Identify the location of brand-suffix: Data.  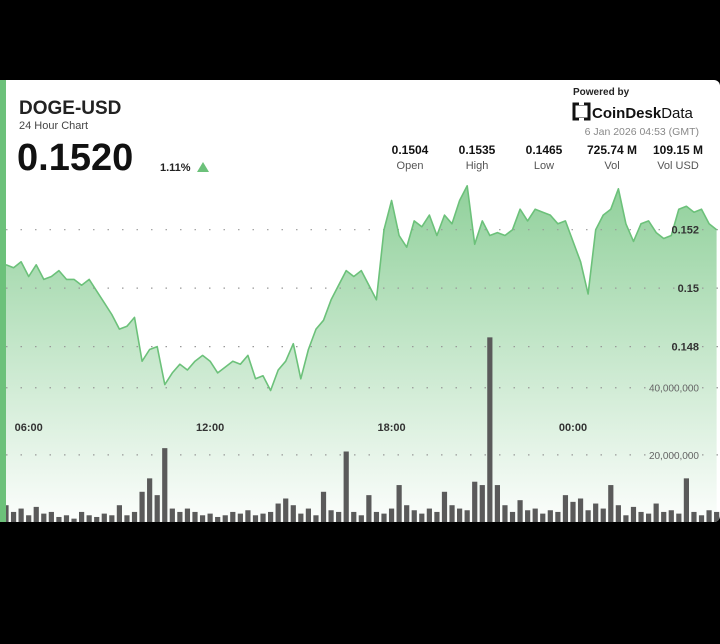
(677, 113).